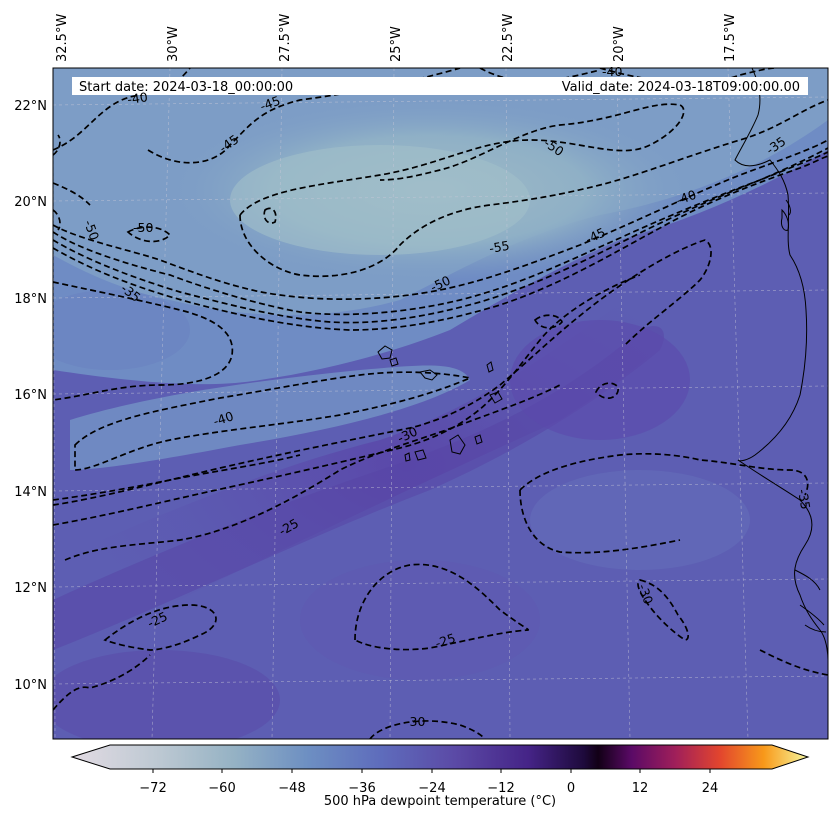 This screenshot has width=837, height=836. What do you see at coordinates (30, 685) in the screenshot?
I see `lat-label: 10°N` at bounding box center [30, 685].